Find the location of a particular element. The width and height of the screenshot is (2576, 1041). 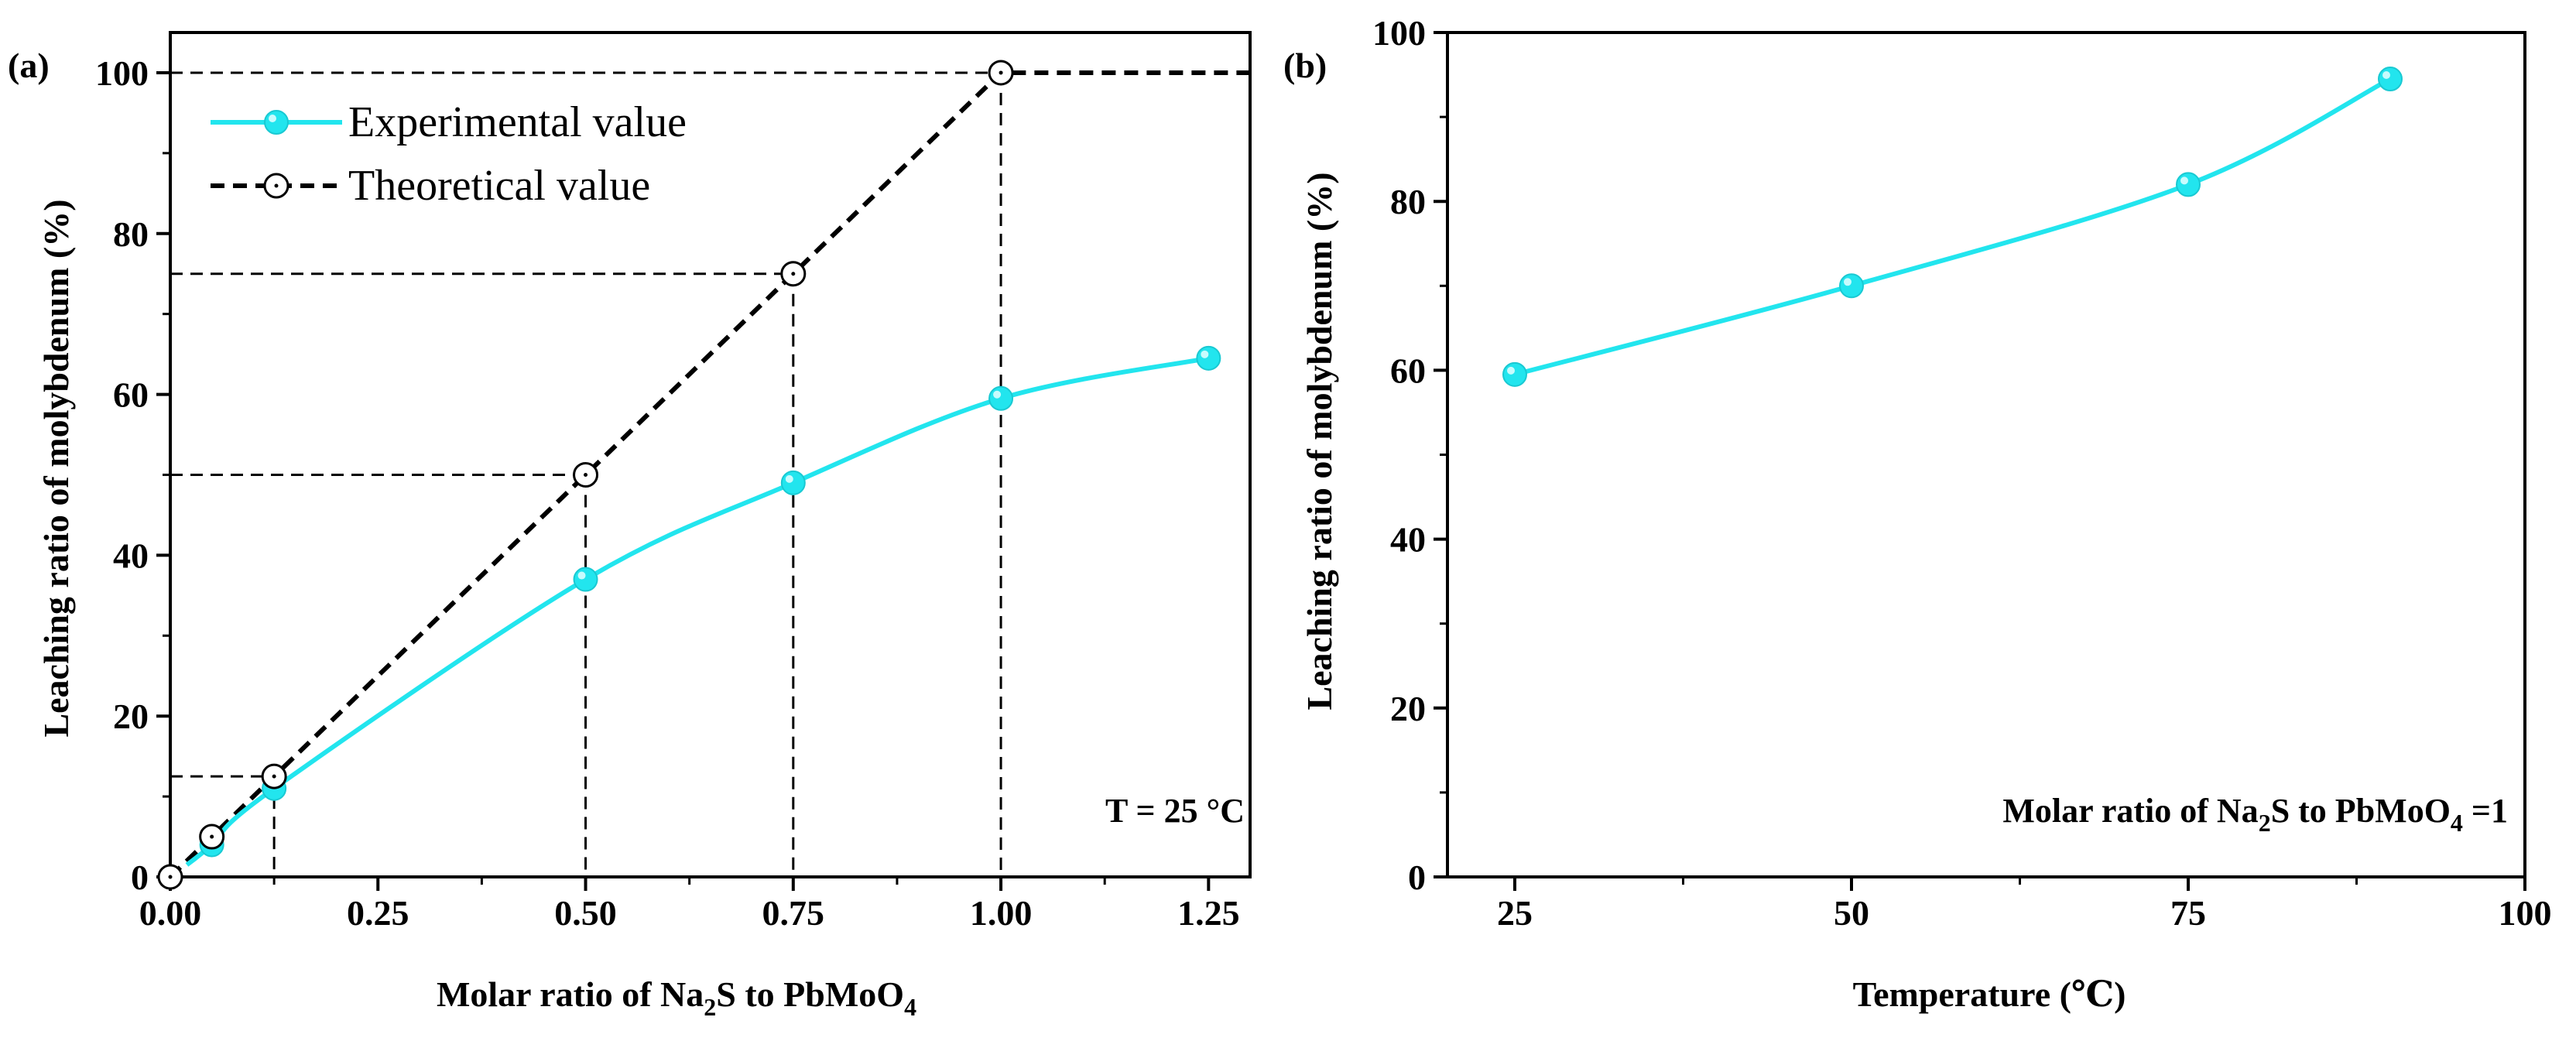

x-tick-label: 1.25 is located at coordinates (1208, 913).